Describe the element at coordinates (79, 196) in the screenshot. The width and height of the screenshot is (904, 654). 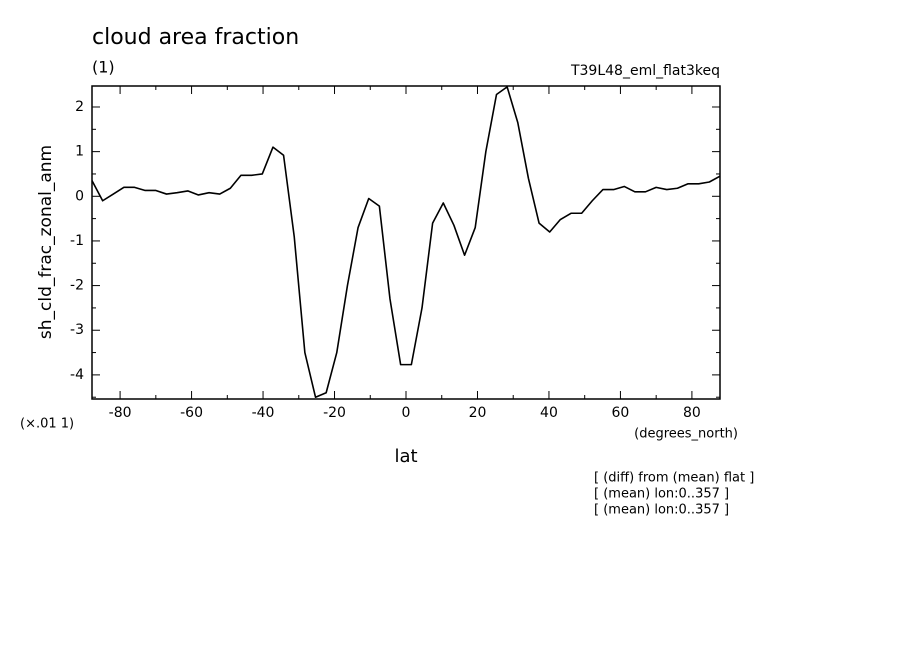
I see `y-tick-label: 0` at that location.